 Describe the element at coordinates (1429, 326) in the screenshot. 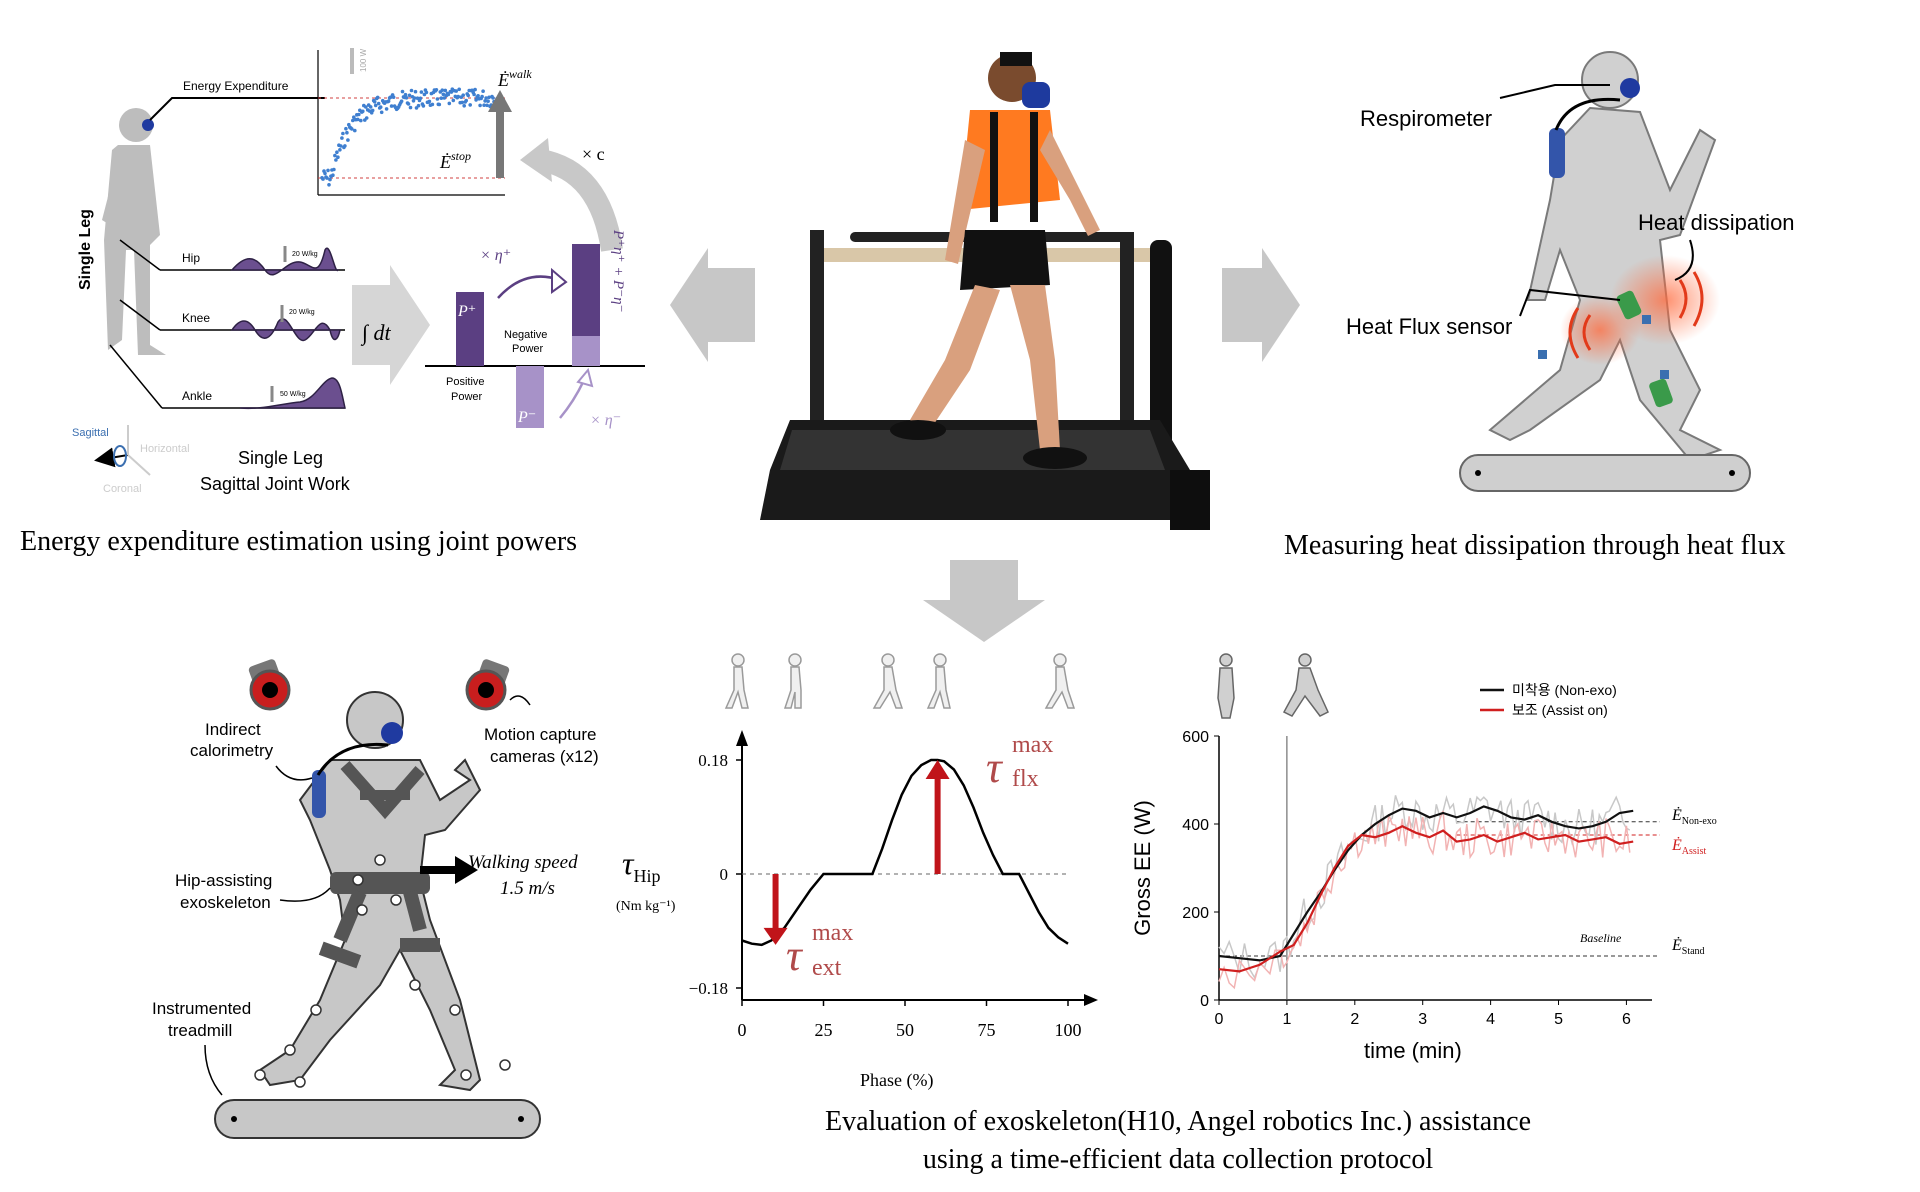

I see `heat-flux-sensor-label: Heat Flux sensor` at that location.